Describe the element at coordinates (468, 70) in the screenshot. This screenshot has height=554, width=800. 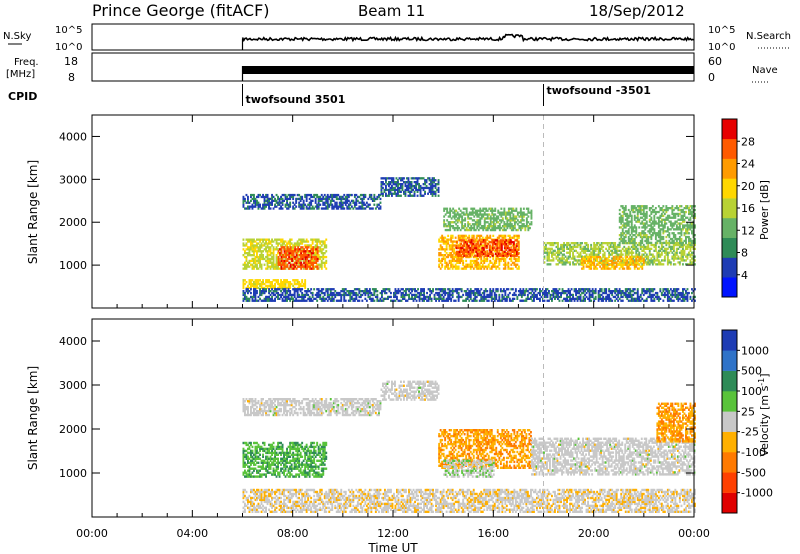
I see `freq-band` at that location.